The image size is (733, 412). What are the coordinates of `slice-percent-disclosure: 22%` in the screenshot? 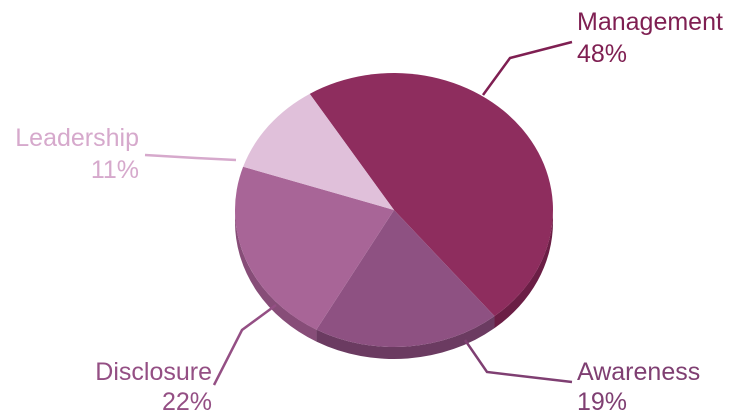 It's located at (187, 400).